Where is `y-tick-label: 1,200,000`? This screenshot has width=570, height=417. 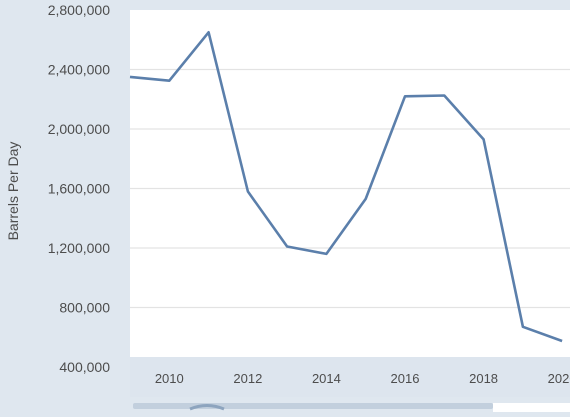 y-tick-label: 1,200,000 is located at coordinates (79, 248).